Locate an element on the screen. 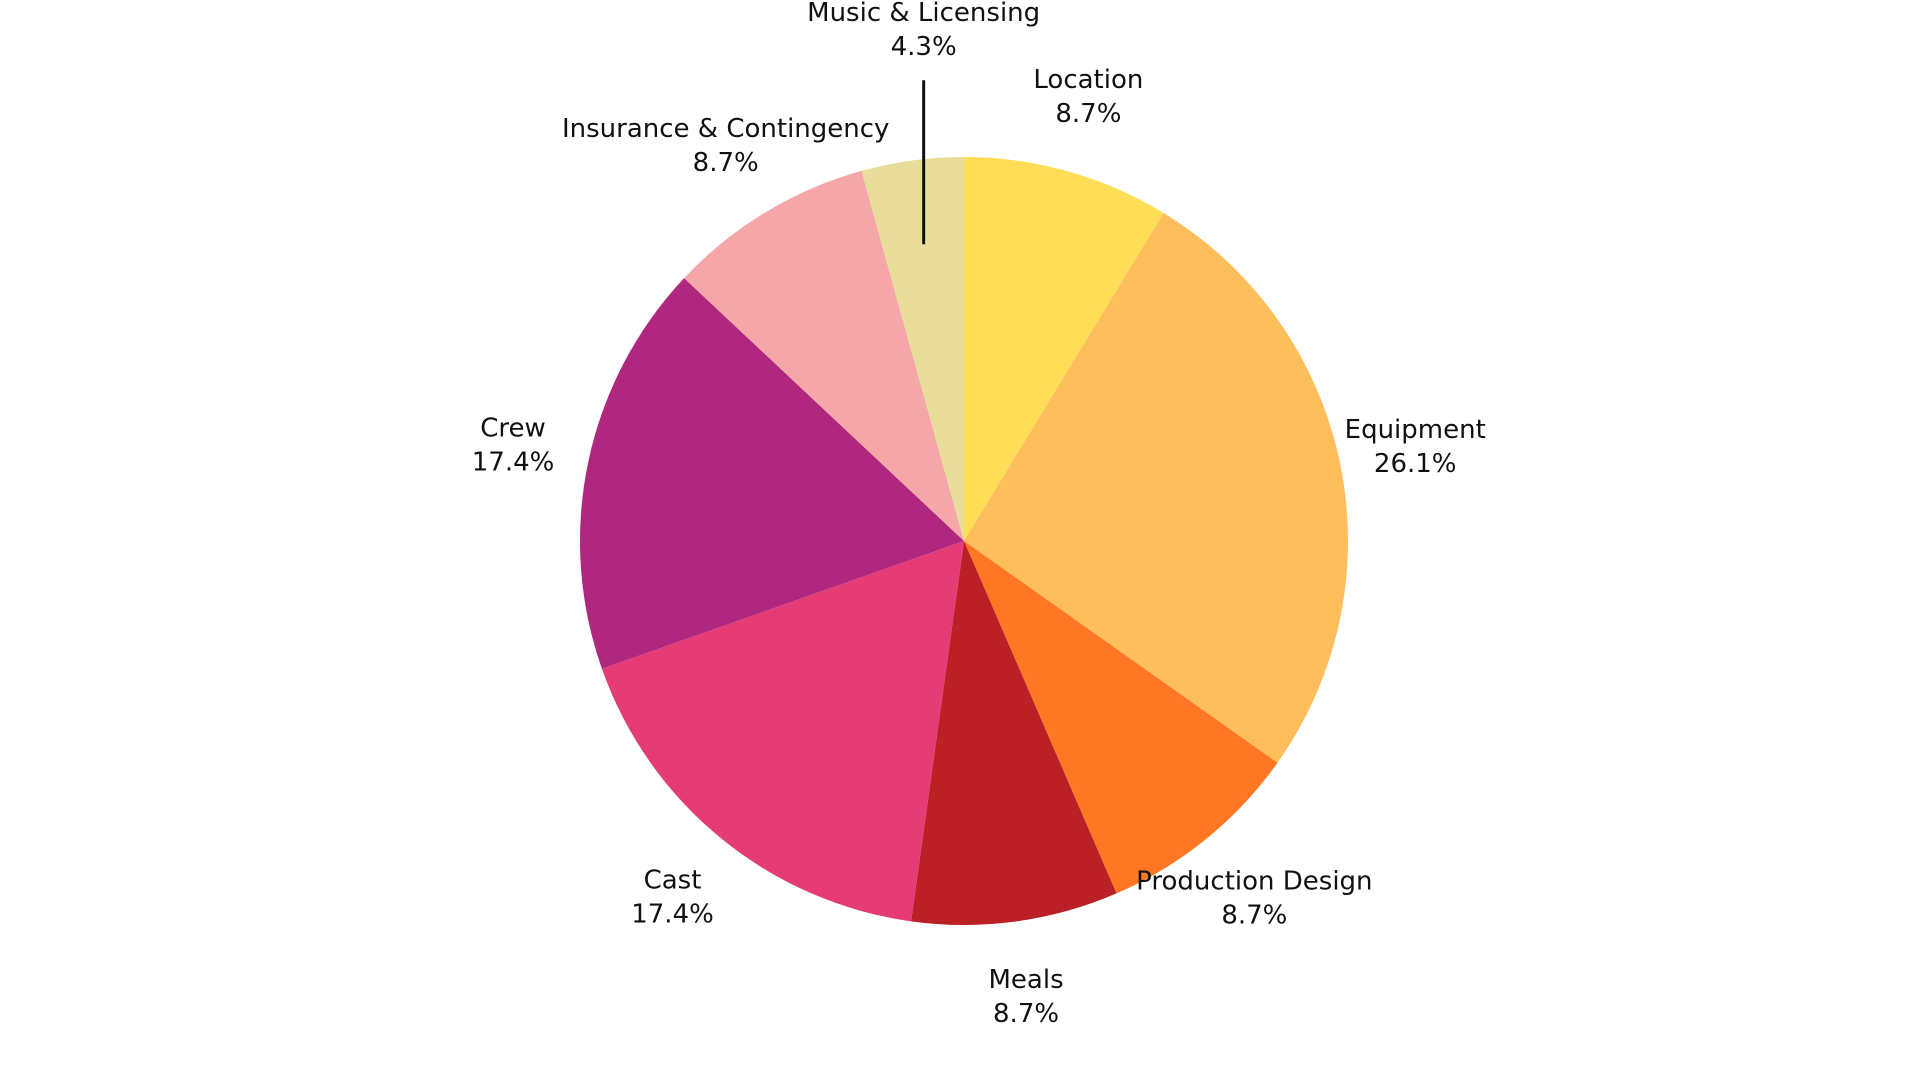 This screenshot has height=1080, width=1920. slice-label: Crew is located at coordinates (513, 429).